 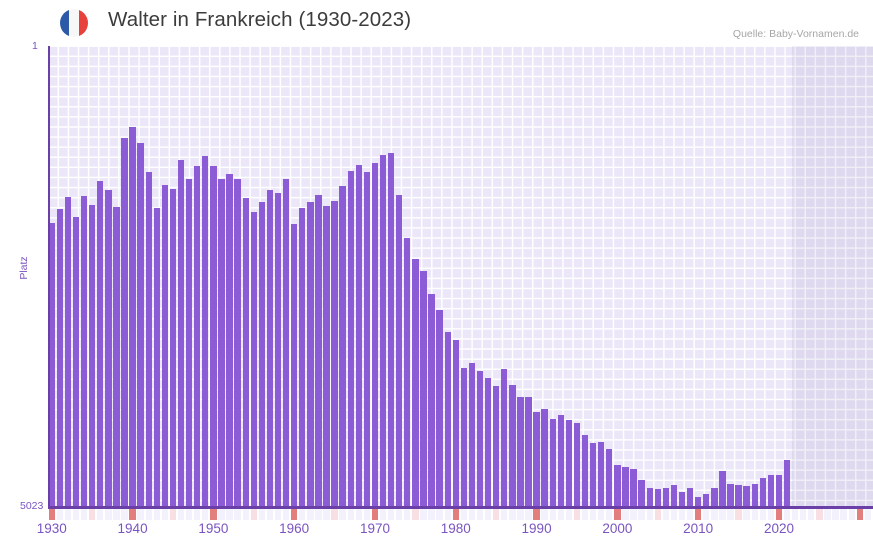 I want to click on y-axis-bottom-label: 5023, so click(x=32, y=506).